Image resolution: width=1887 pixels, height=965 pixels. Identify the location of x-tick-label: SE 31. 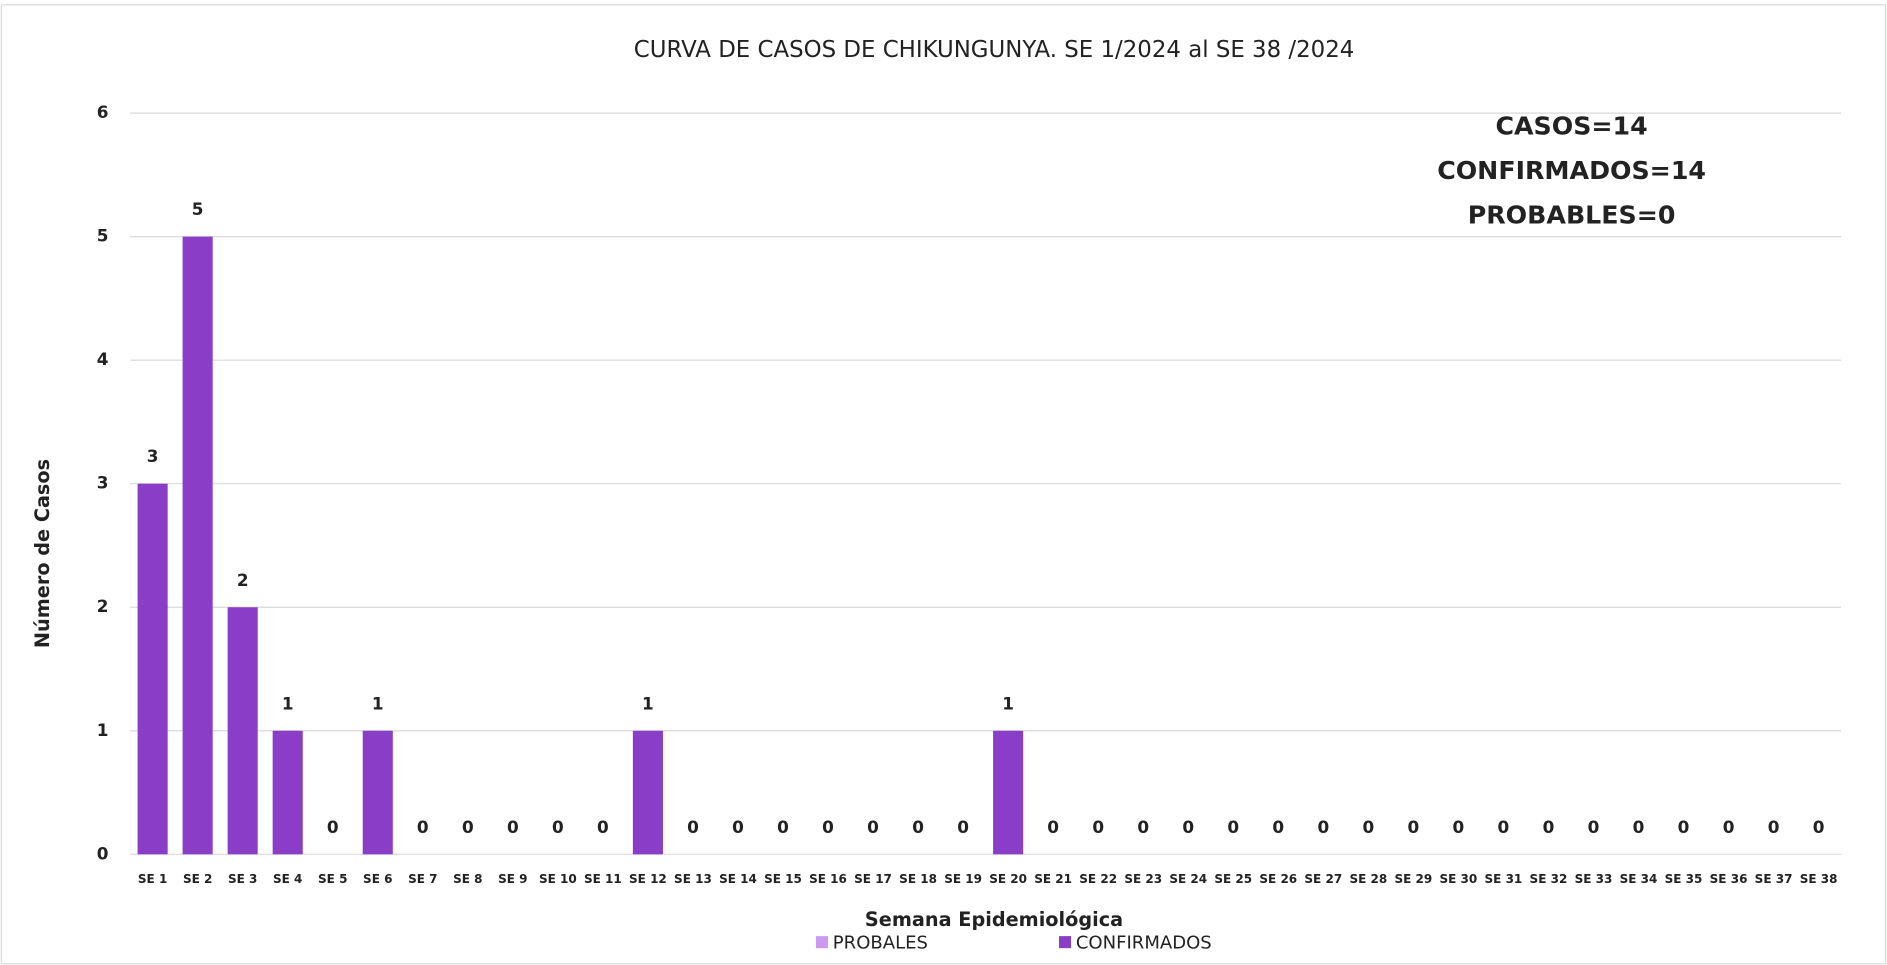
(1504, 879).